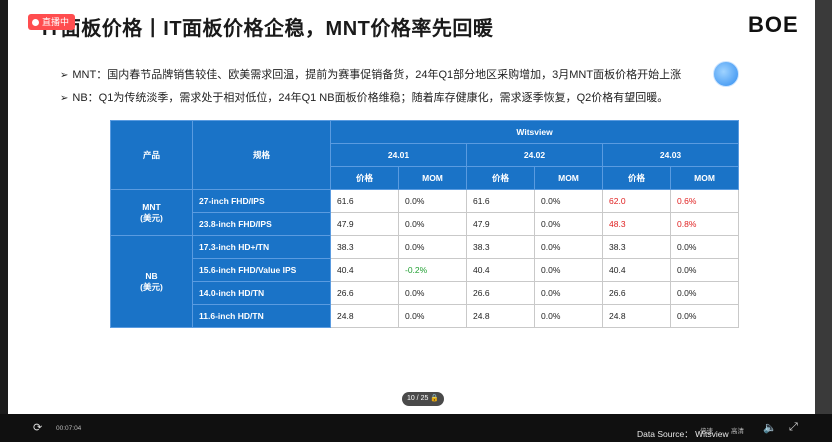  Describe the element at coordinates (636, 224) in the screenshot. I see `price-cell: 48.3` at that location.